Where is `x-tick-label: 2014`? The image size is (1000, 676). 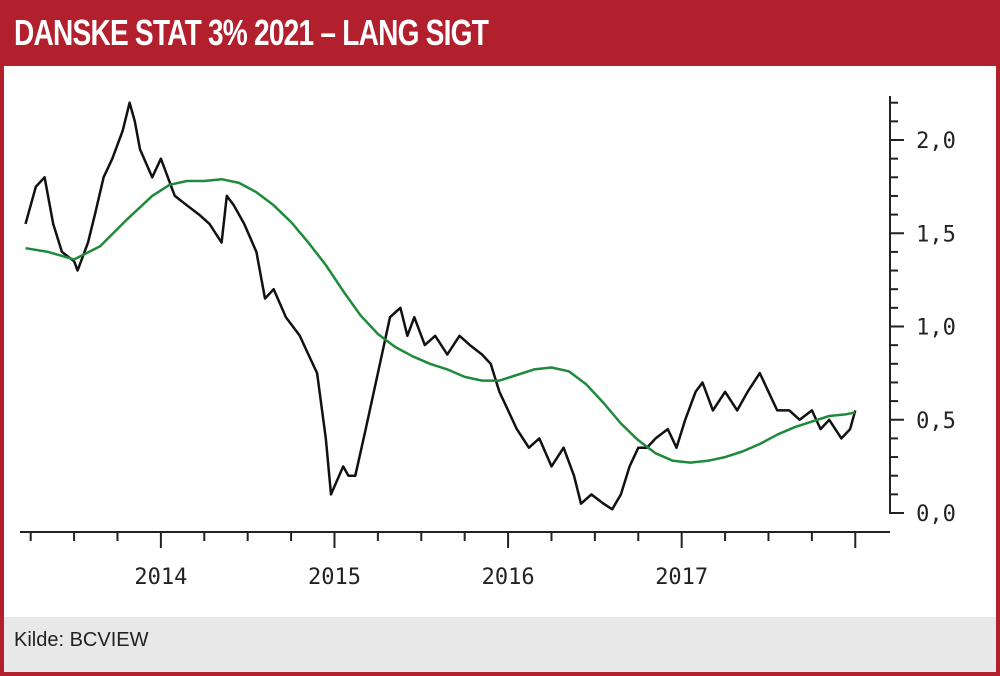 x-tick-label: 2014 is located at coordinates (160, 577).